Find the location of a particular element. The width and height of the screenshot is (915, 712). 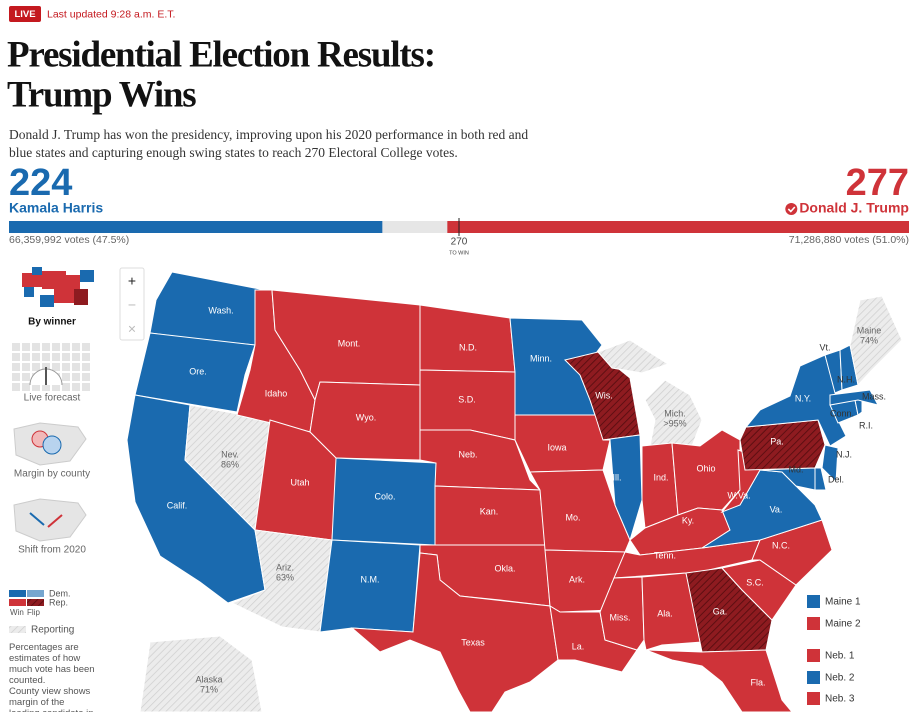

state-label: Iowa is located at coordinates (556, 447).